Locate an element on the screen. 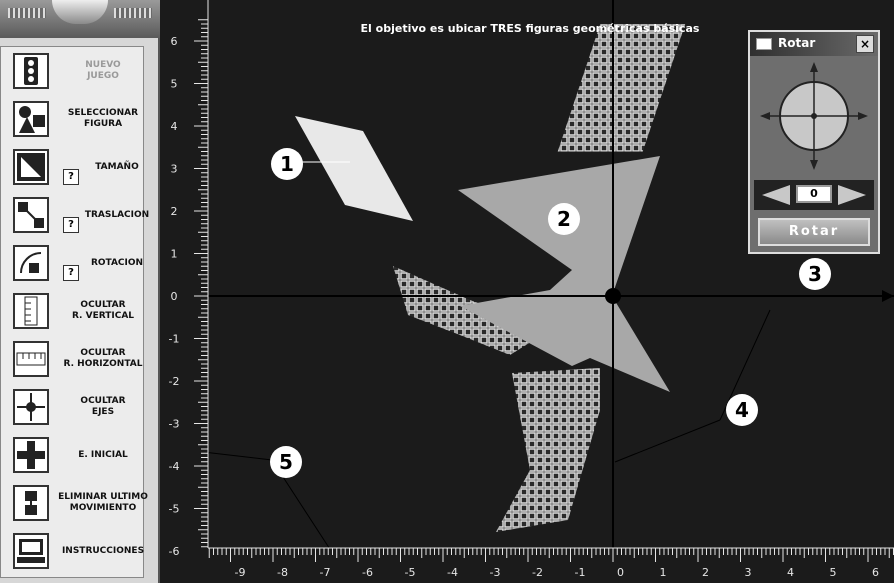  horizontal-ruler-bg is located at coordinates (551, 565).